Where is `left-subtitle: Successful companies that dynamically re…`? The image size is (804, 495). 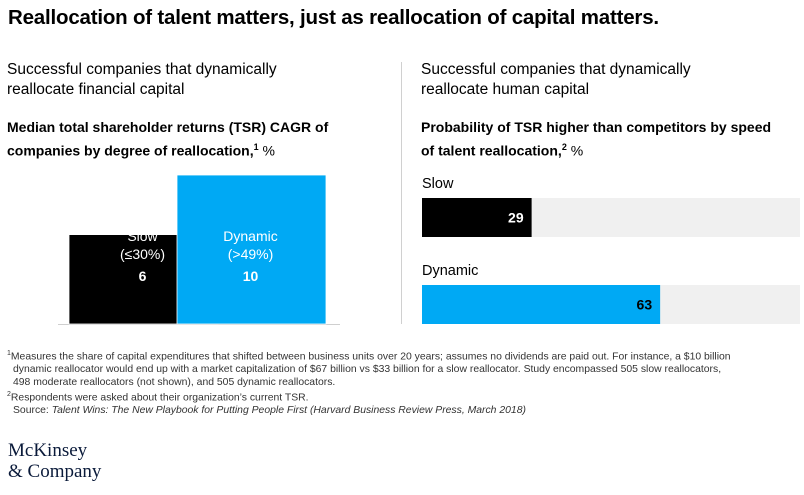
left-subtitle: Successful companies that dynamically re… is located at coordinates (187, 80).